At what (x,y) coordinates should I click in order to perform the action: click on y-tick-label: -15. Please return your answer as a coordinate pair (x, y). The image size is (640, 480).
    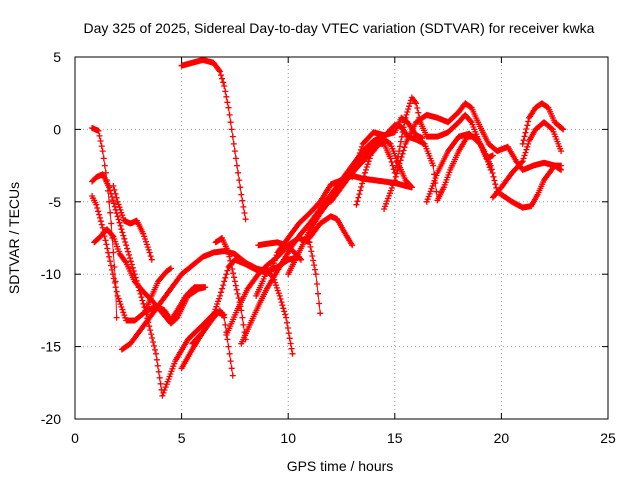
    Looking at the image, I should click on (51, 347).